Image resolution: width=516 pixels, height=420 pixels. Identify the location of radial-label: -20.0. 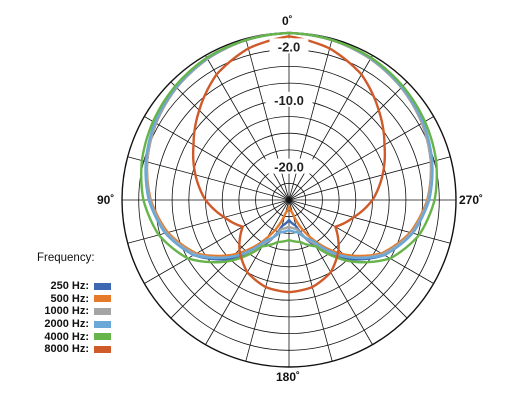
(289, 167).